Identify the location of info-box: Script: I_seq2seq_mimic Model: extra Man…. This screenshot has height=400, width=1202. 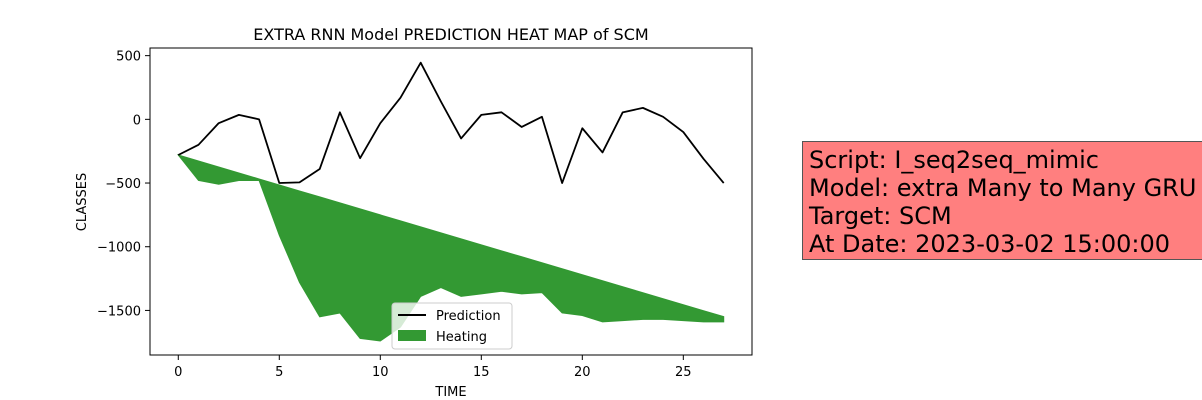
(1002, 200).